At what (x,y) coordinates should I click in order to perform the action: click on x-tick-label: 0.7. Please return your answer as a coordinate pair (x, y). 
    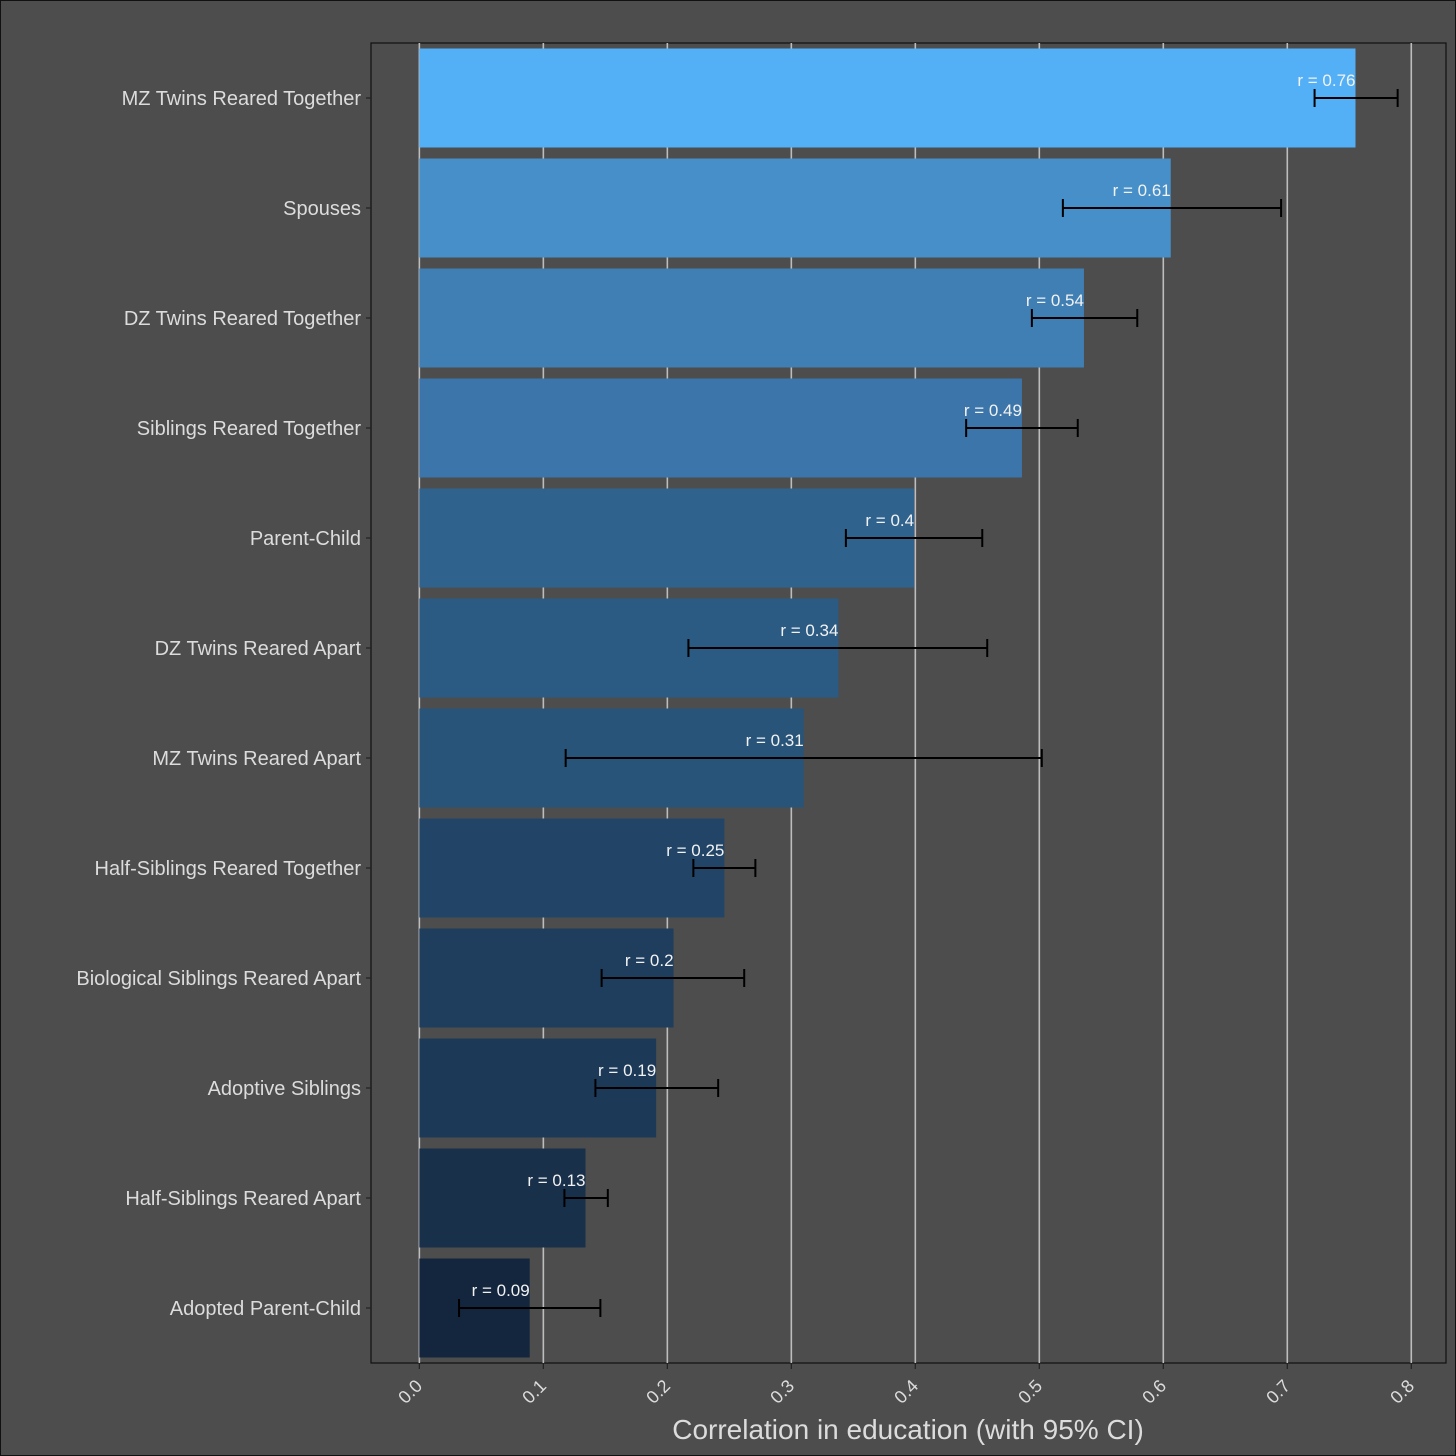
    Looking at the image, I should click on (1278, 1392).